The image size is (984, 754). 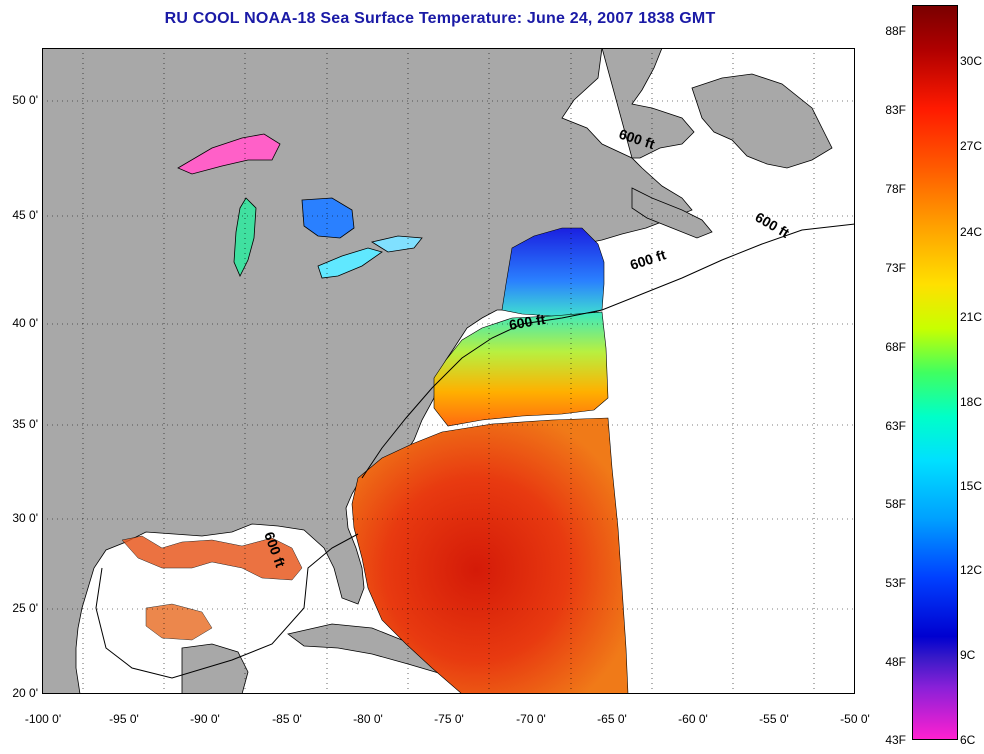 What do you see at coordinates (971, 146) in the screenshot?
I see `colorbar-c-27: 27C` at bounding box center [971, 146].